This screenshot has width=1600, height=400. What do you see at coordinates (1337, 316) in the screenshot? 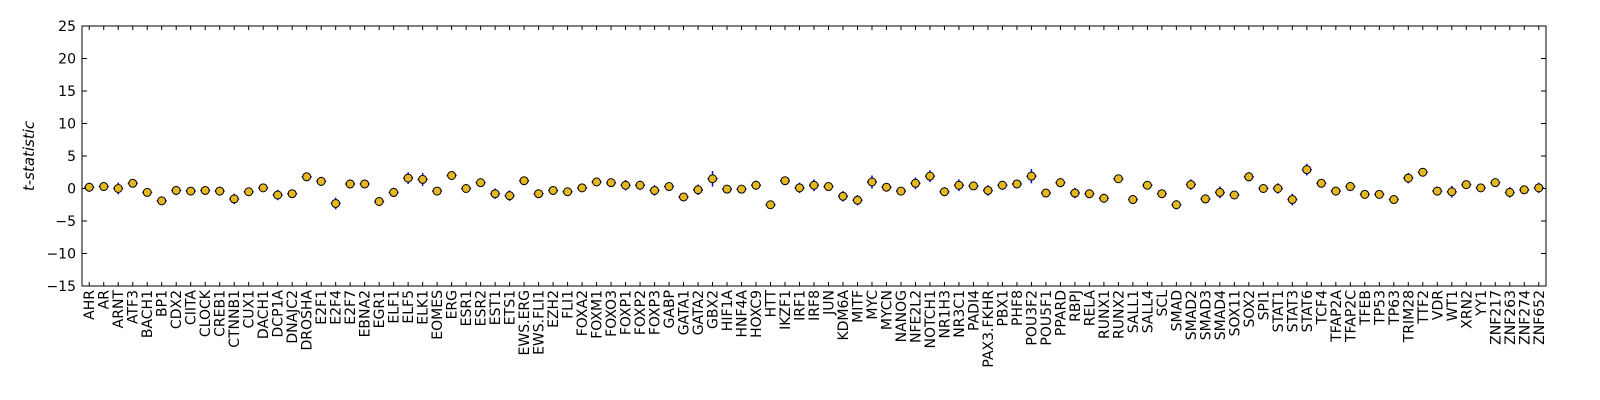
I see `x-tick-label: TFAP2A` at bounding box center [1337, 316].